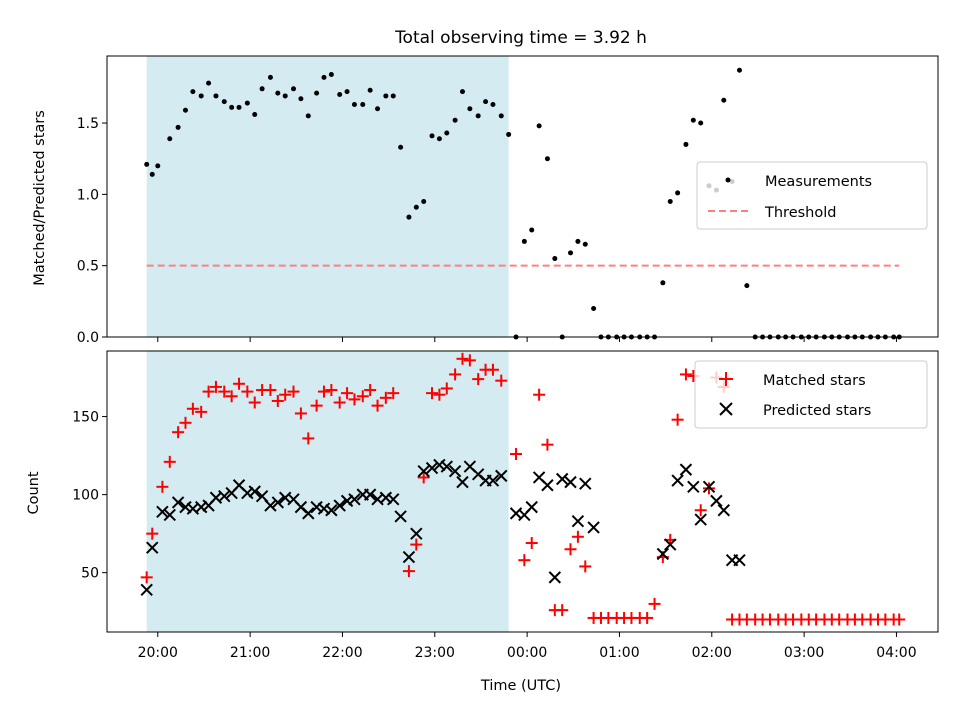  I want to click on y-tick-label: 0.0, so click(88, 338).